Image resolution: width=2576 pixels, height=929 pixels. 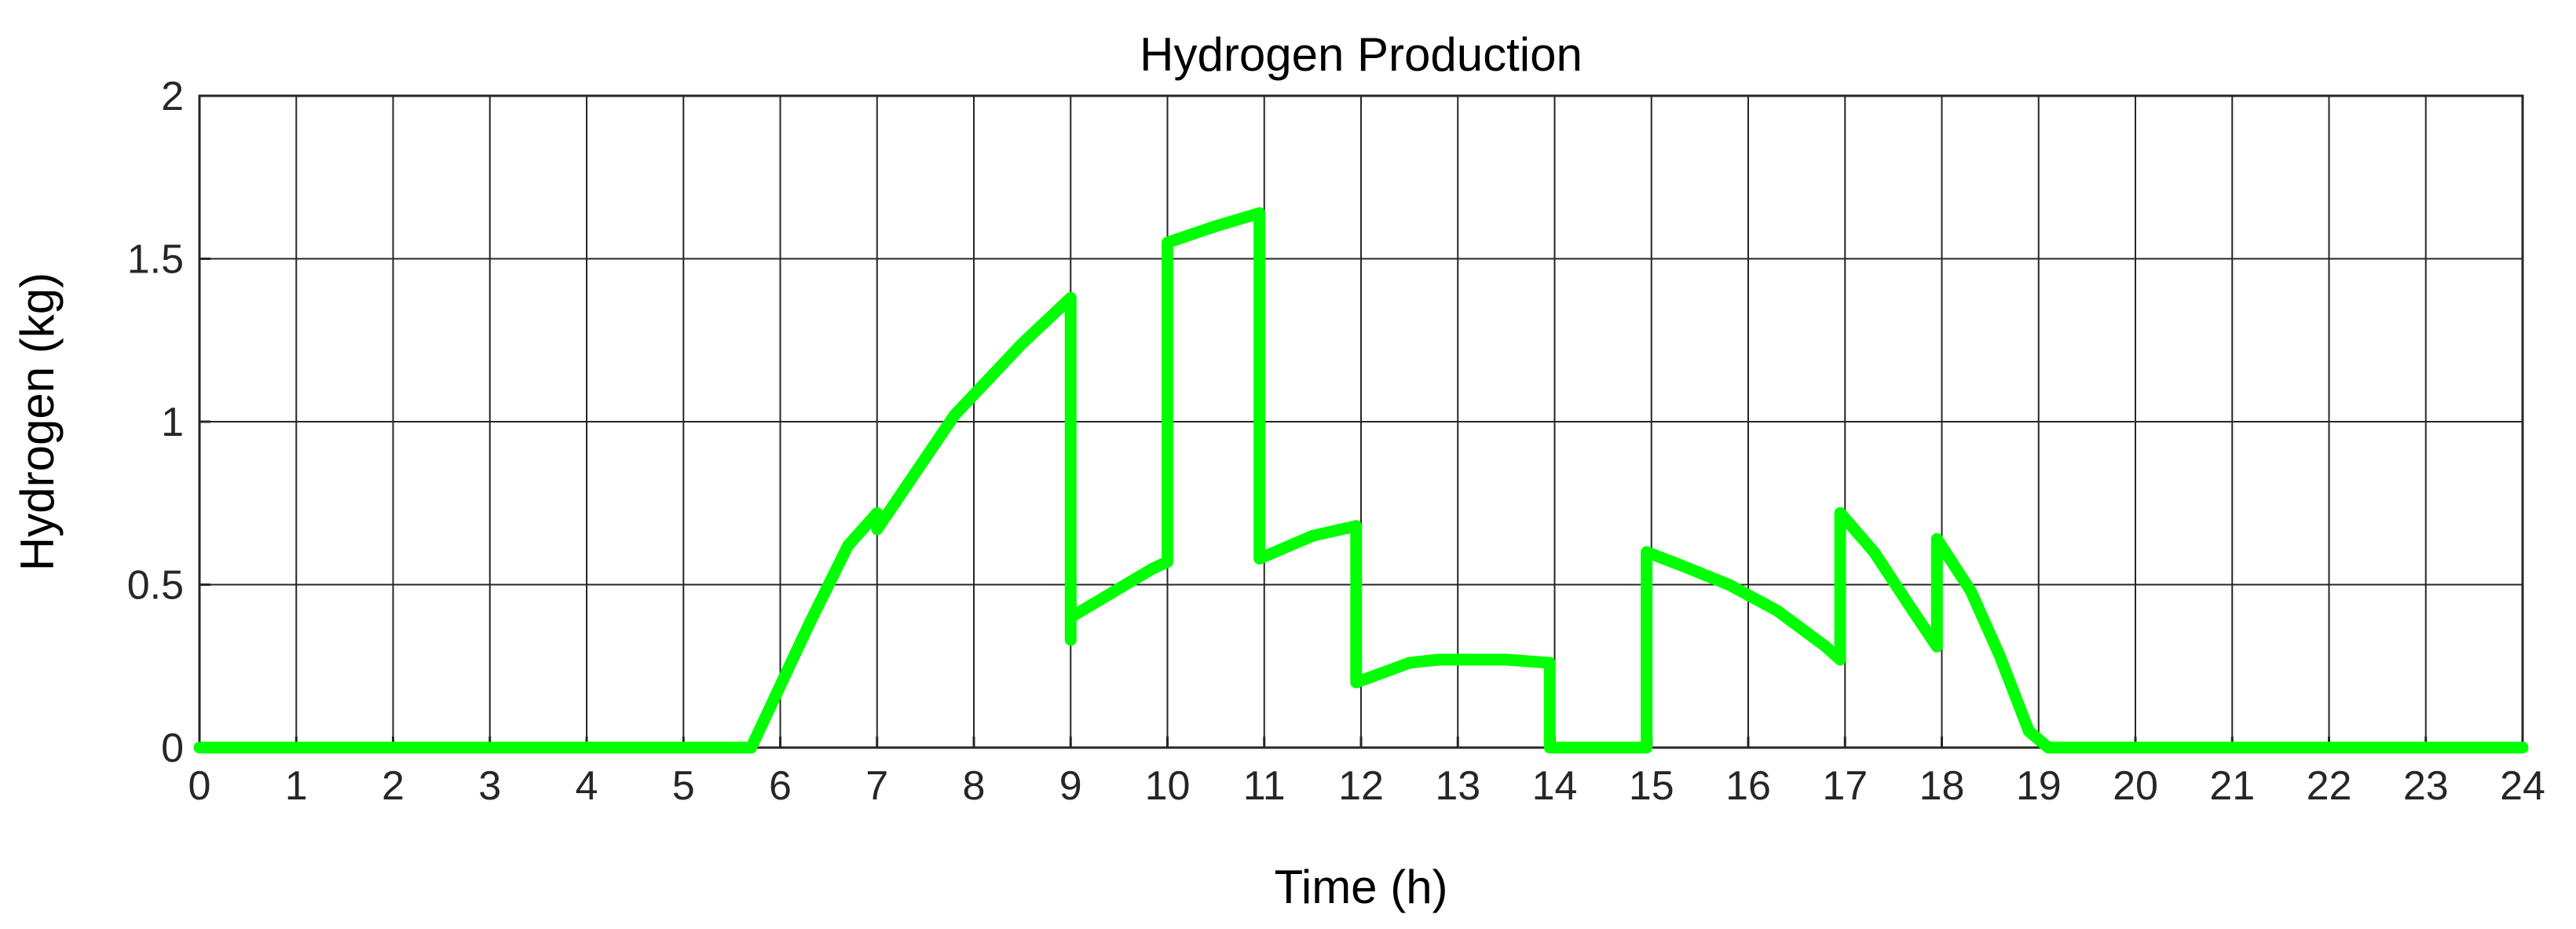 I want to click on x-tick-label: 17, so click(x=1845, y=786).